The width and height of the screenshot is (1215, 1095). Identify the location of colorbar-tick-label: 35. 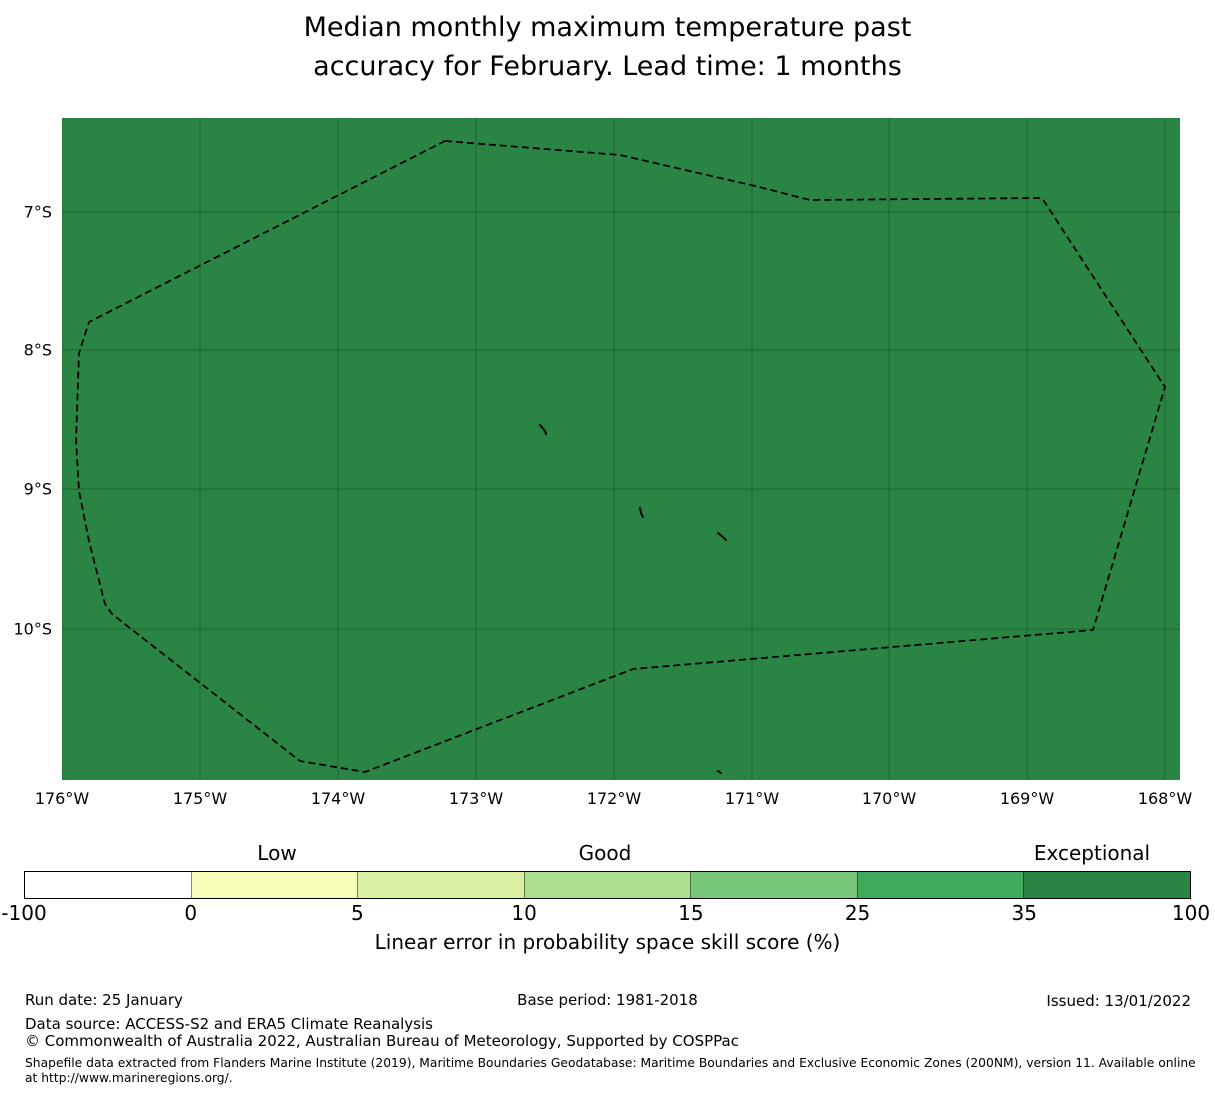
(1024, 913).